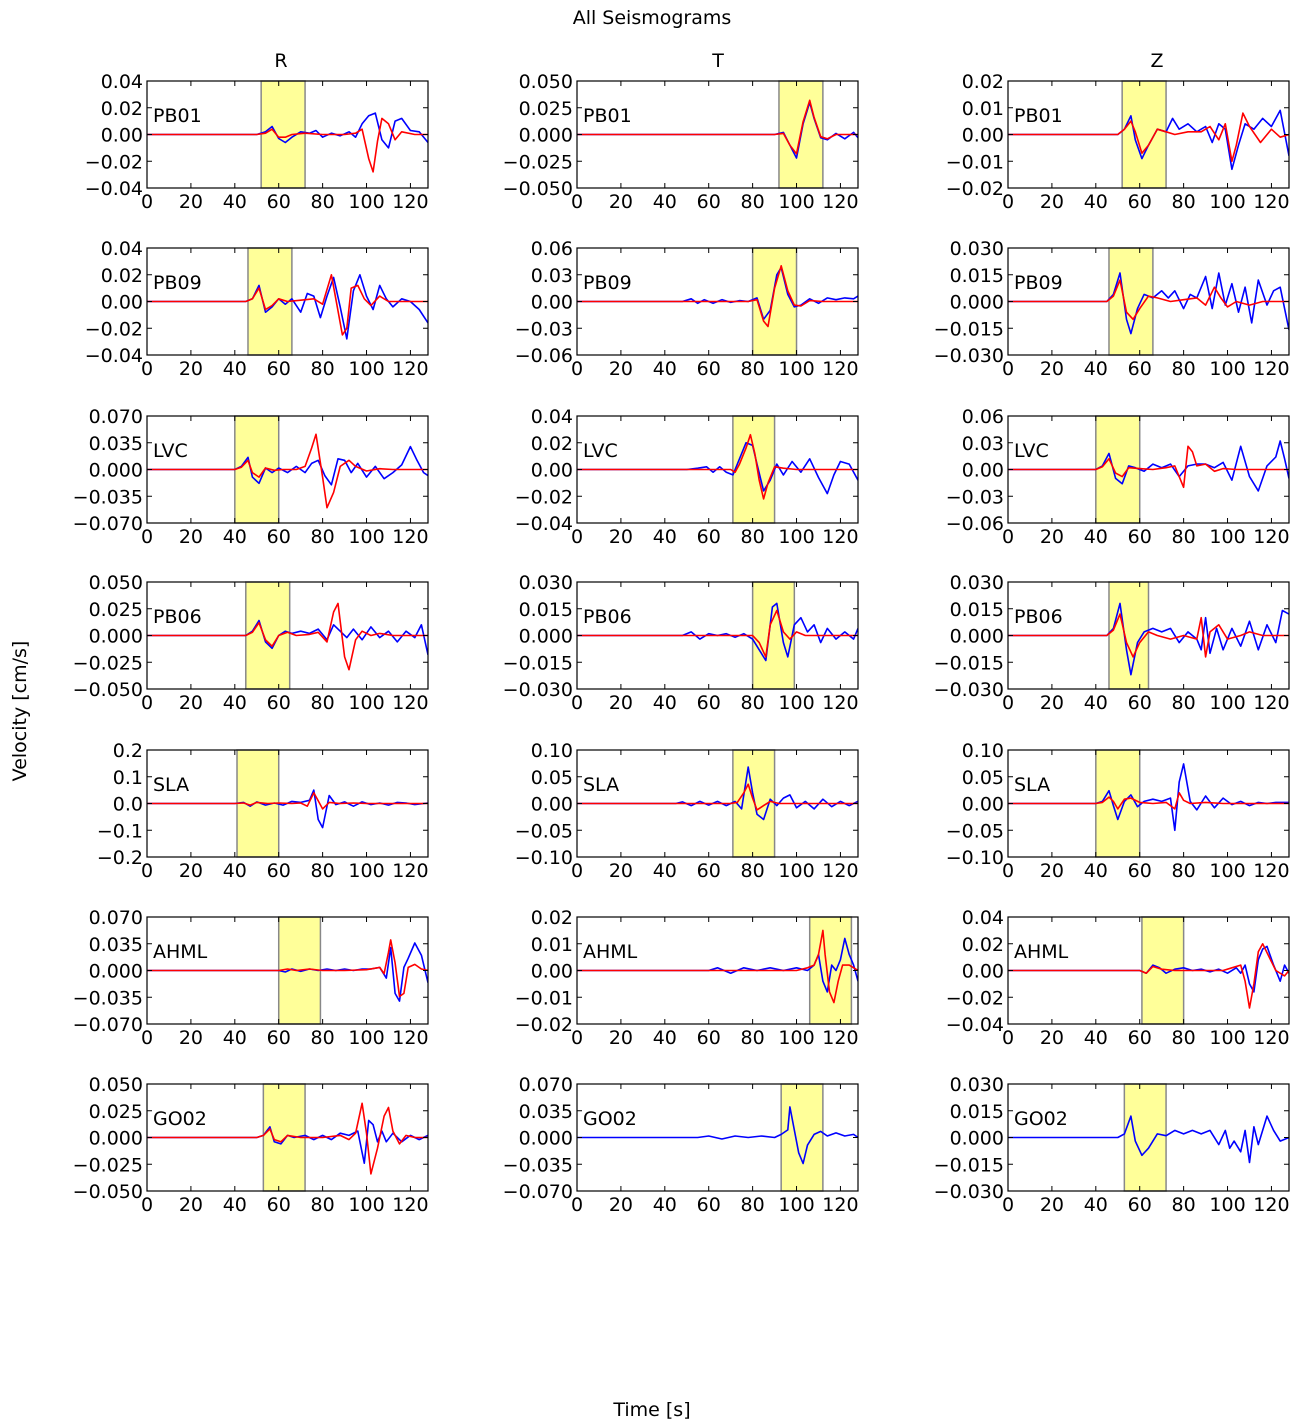  What do you see at coordinates (544, 998) in the screenshot?
I see `y-tick-label: −0.01` at bounding box center [544, 998].